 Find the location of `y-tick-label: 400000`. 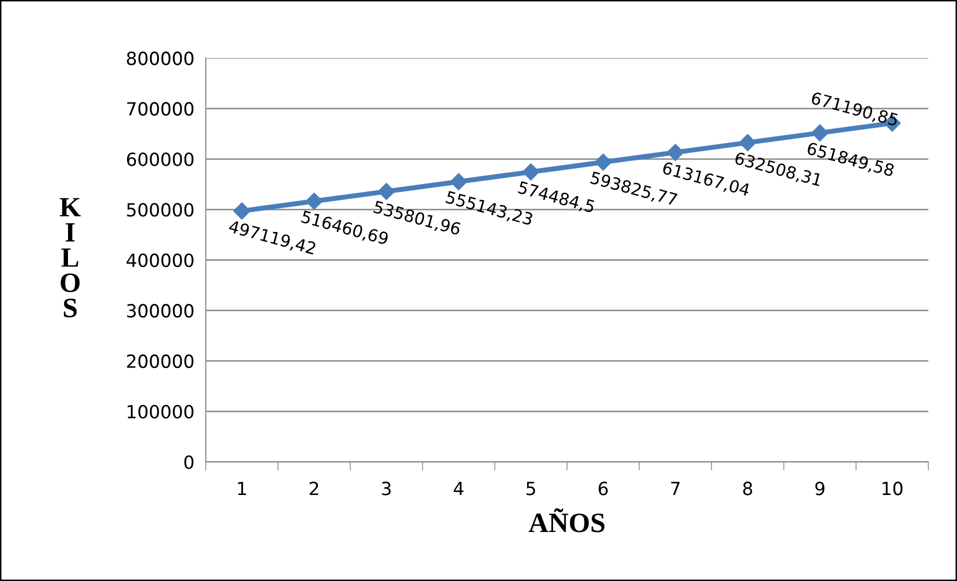

y-tick-label: 400000 is located at coordinates (160, 260).